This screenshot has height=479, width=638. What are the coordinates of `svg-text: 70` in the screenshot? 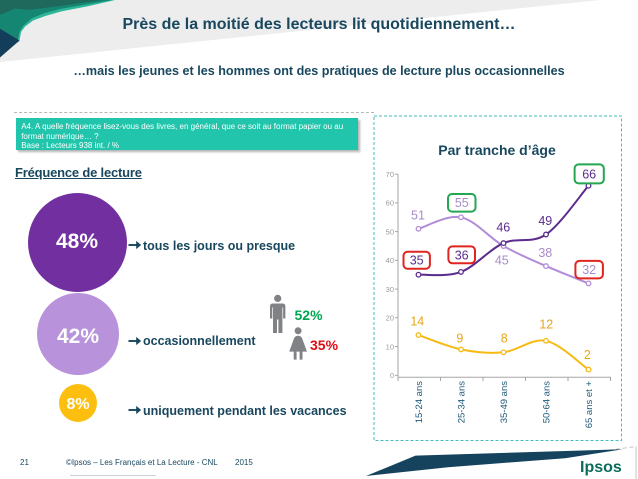 It's located at (390, 174).